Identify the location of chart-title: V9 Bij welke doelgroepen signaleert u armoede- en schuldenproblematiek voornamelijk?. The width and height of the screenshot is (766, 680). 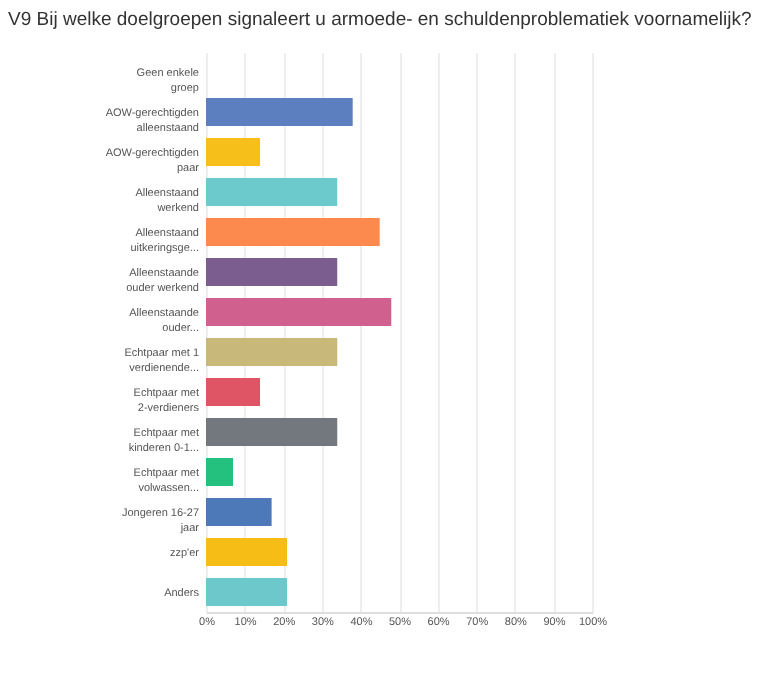
(380, 20).